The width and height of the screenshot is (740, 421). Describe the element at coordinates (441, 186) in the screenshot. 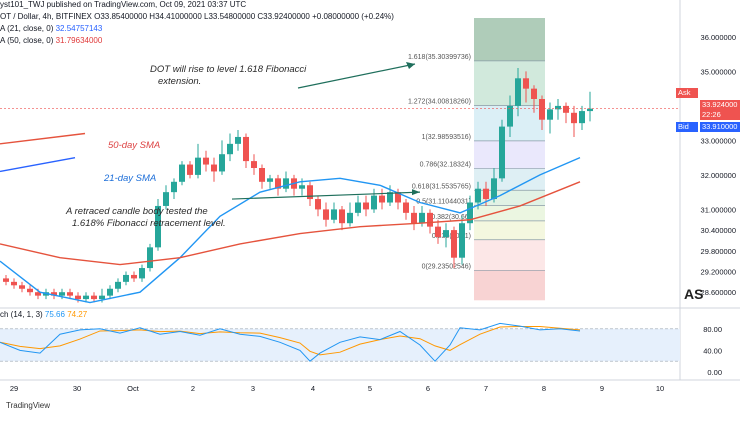

I see `fib-level-label: 0.618(31.5535765)` at that location.